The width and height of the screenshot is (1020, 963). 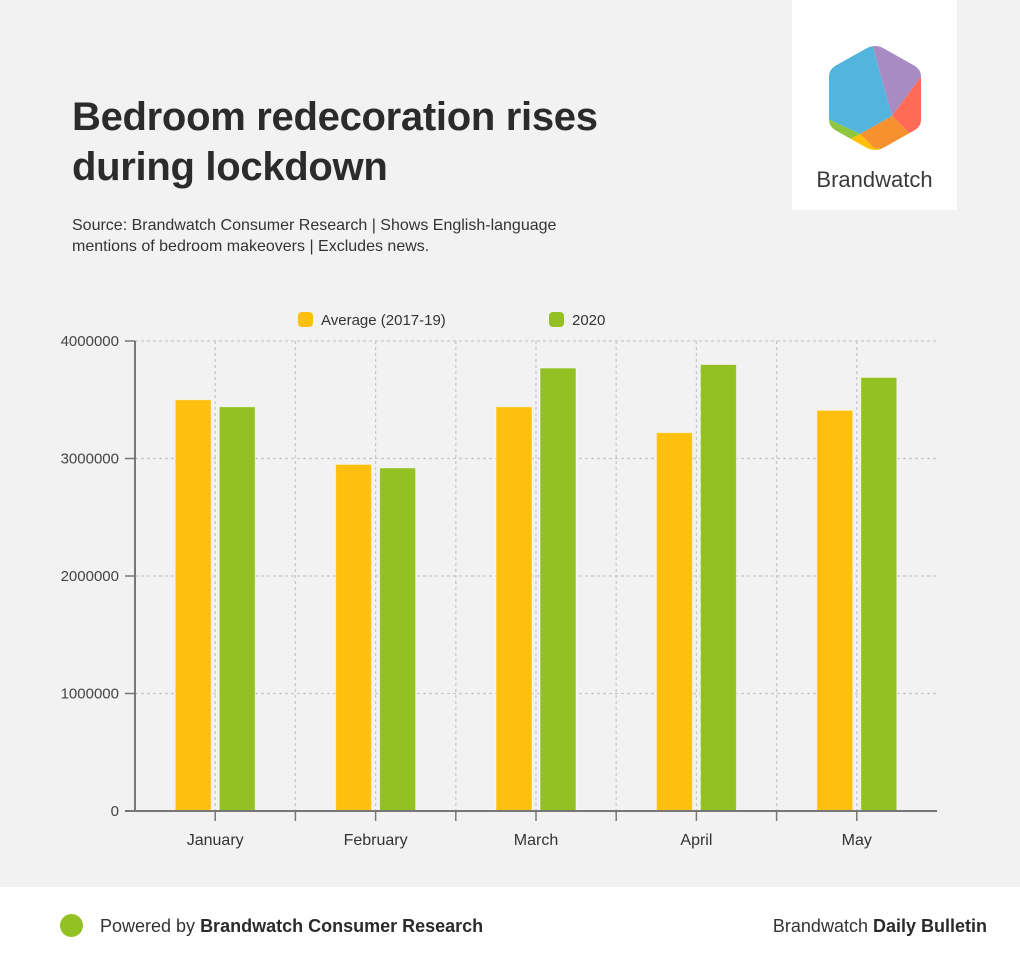 I want to click on y-tick-label: 1000000, so click(x=90, y=694).